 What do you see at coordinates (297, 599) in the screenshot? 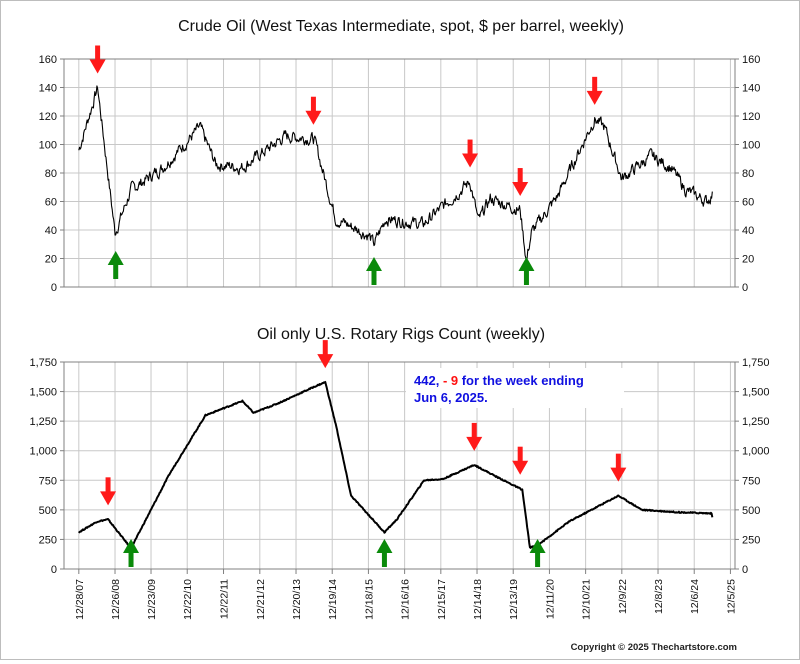
I see `x-tick-label: 12/20/13` at bounding box center [297, 599].